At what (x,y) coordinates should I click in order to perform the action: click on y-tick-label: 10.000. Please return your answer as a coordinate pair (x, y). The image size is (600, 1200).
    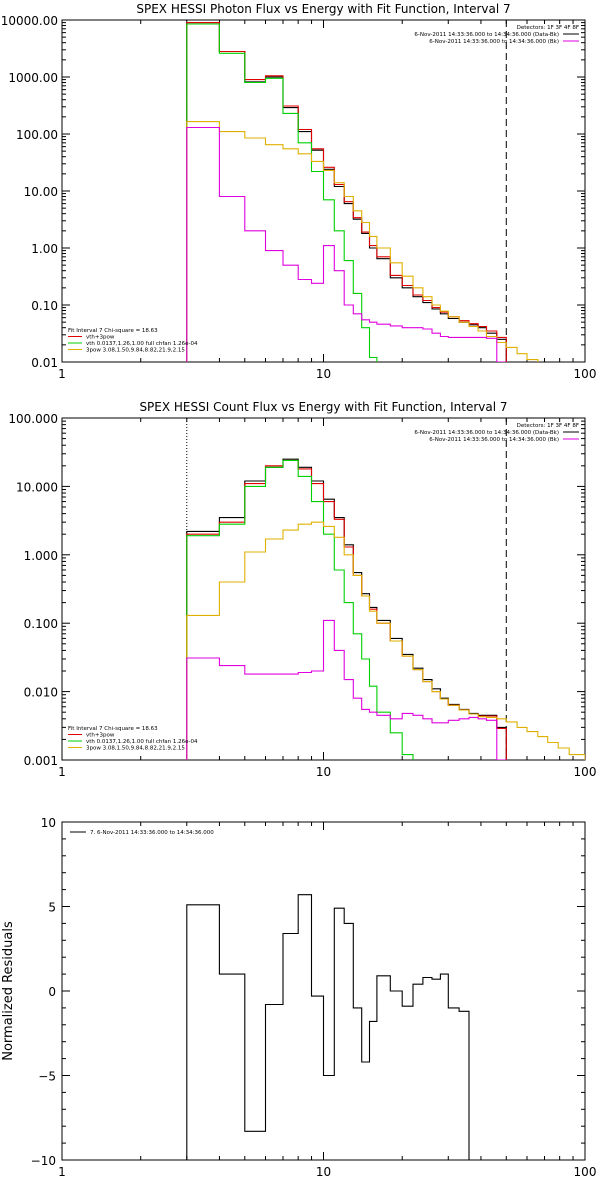
    Looking at the image, I should click on (37, 487).